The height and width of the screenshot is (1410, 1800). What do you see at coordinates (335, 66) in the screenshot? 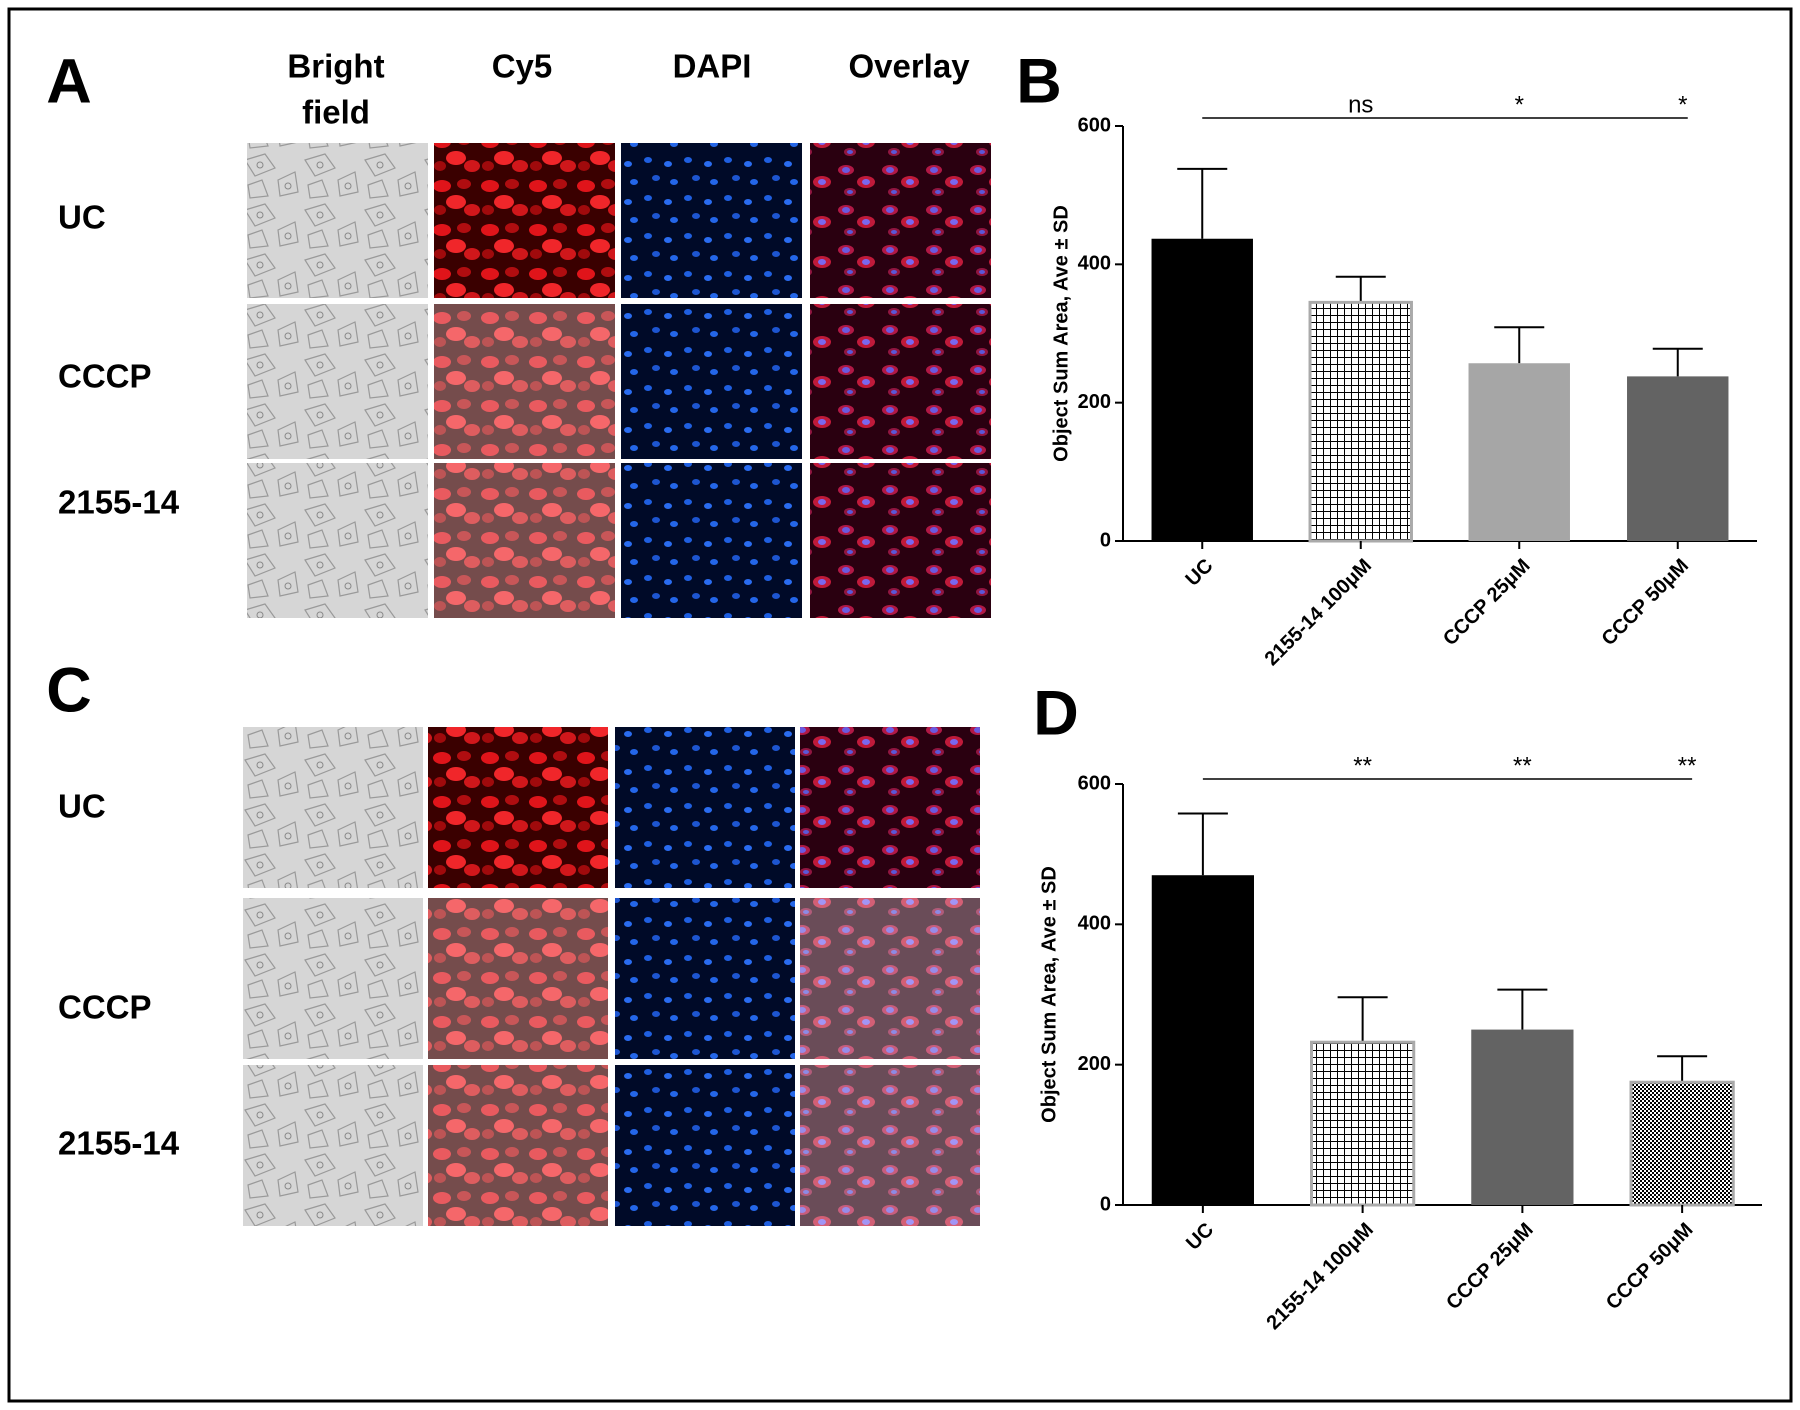
I see `column-header: Bright` at bounding box center [335, 66].